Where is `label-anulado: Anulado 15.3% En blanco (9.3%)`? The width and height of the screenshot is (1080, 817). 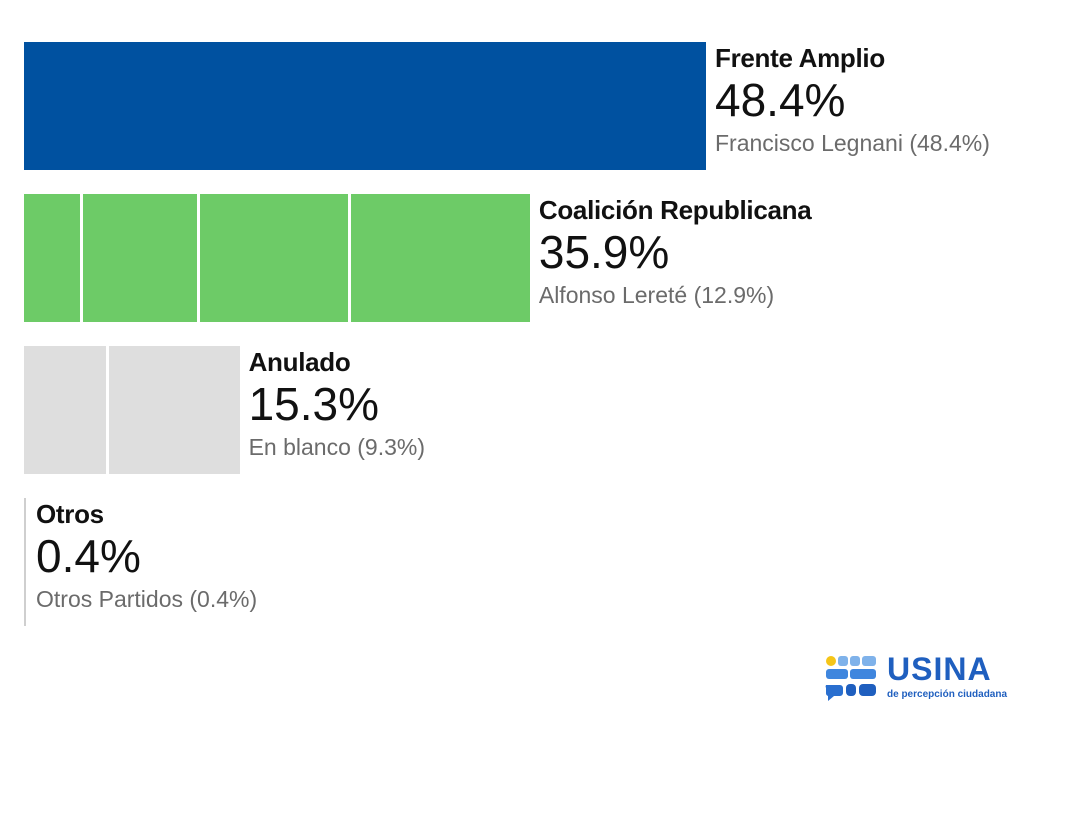
label-anulado: Anulado 15.3% En blanco (9.3%) is located at coordinates (337, 404).